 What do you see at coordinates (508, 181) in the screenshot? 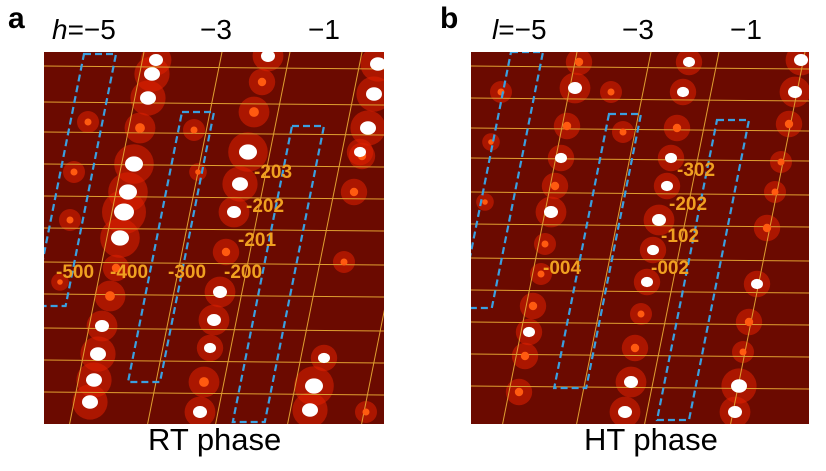
I see `b-dashed-box` at bounding box center [508, 181].